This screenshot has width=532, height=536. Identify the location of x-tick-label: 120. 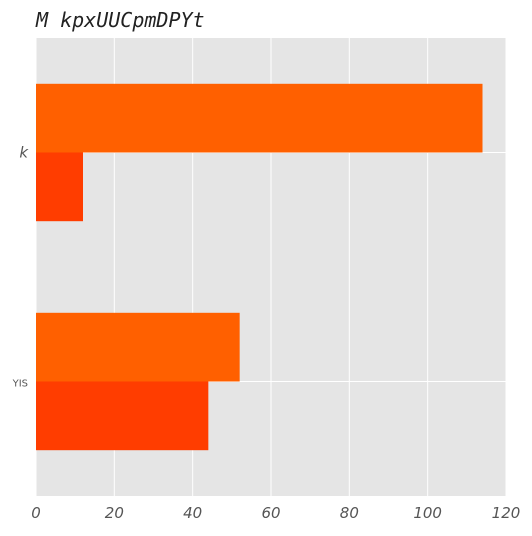
(506, 513).